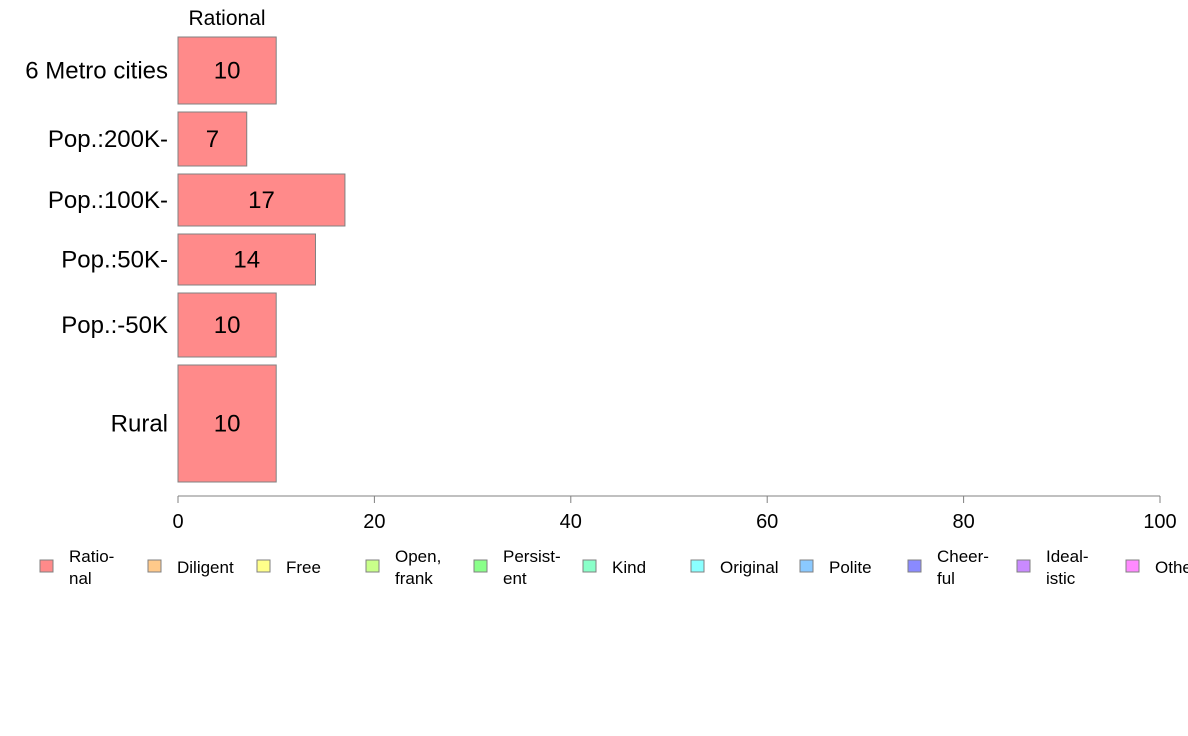 This screenshot has width=1188, height=736. I want to click on legend-label: Free, so click(303, 567).